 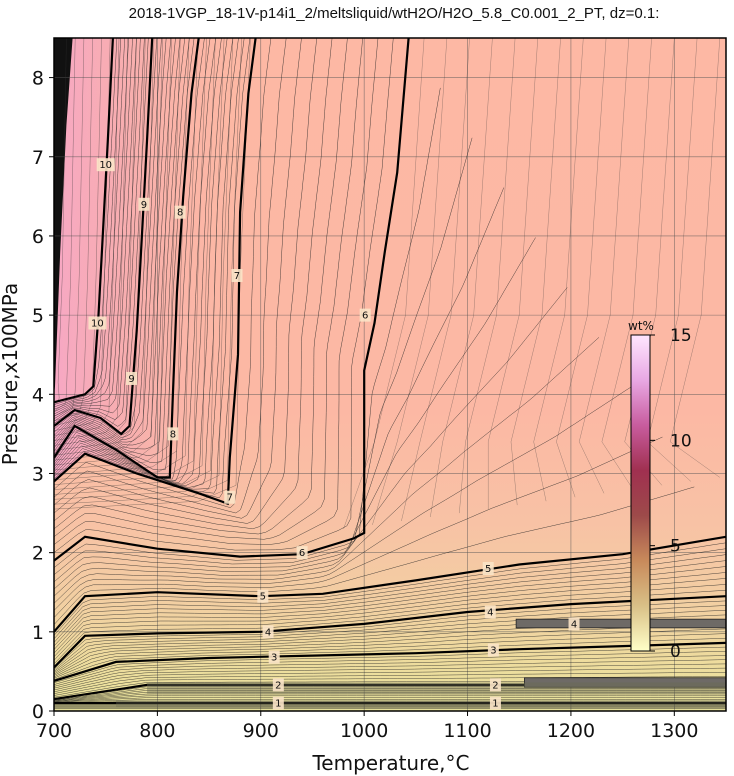 I want to click on contour-label: 7, so click(x=230, y=498).